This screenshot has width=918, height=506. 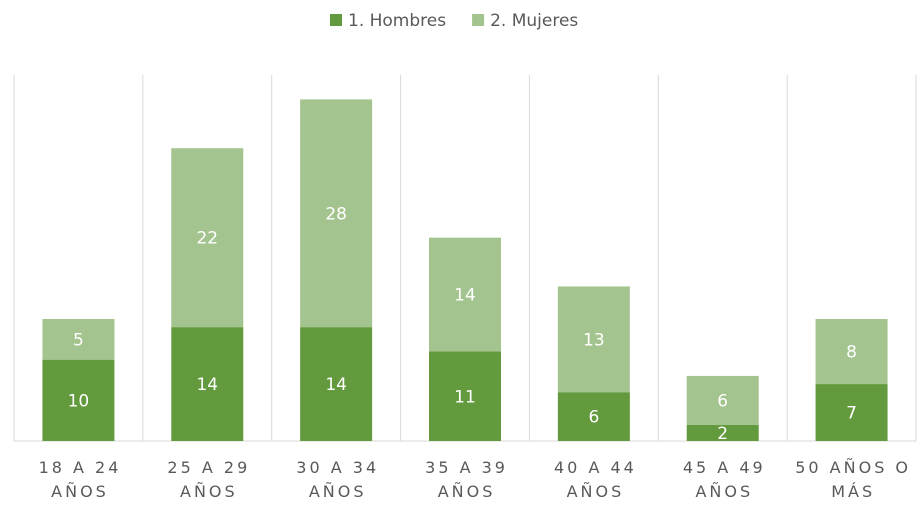 I want to click on legend-label: 2. Mujeres, so click(x=534, y=21).